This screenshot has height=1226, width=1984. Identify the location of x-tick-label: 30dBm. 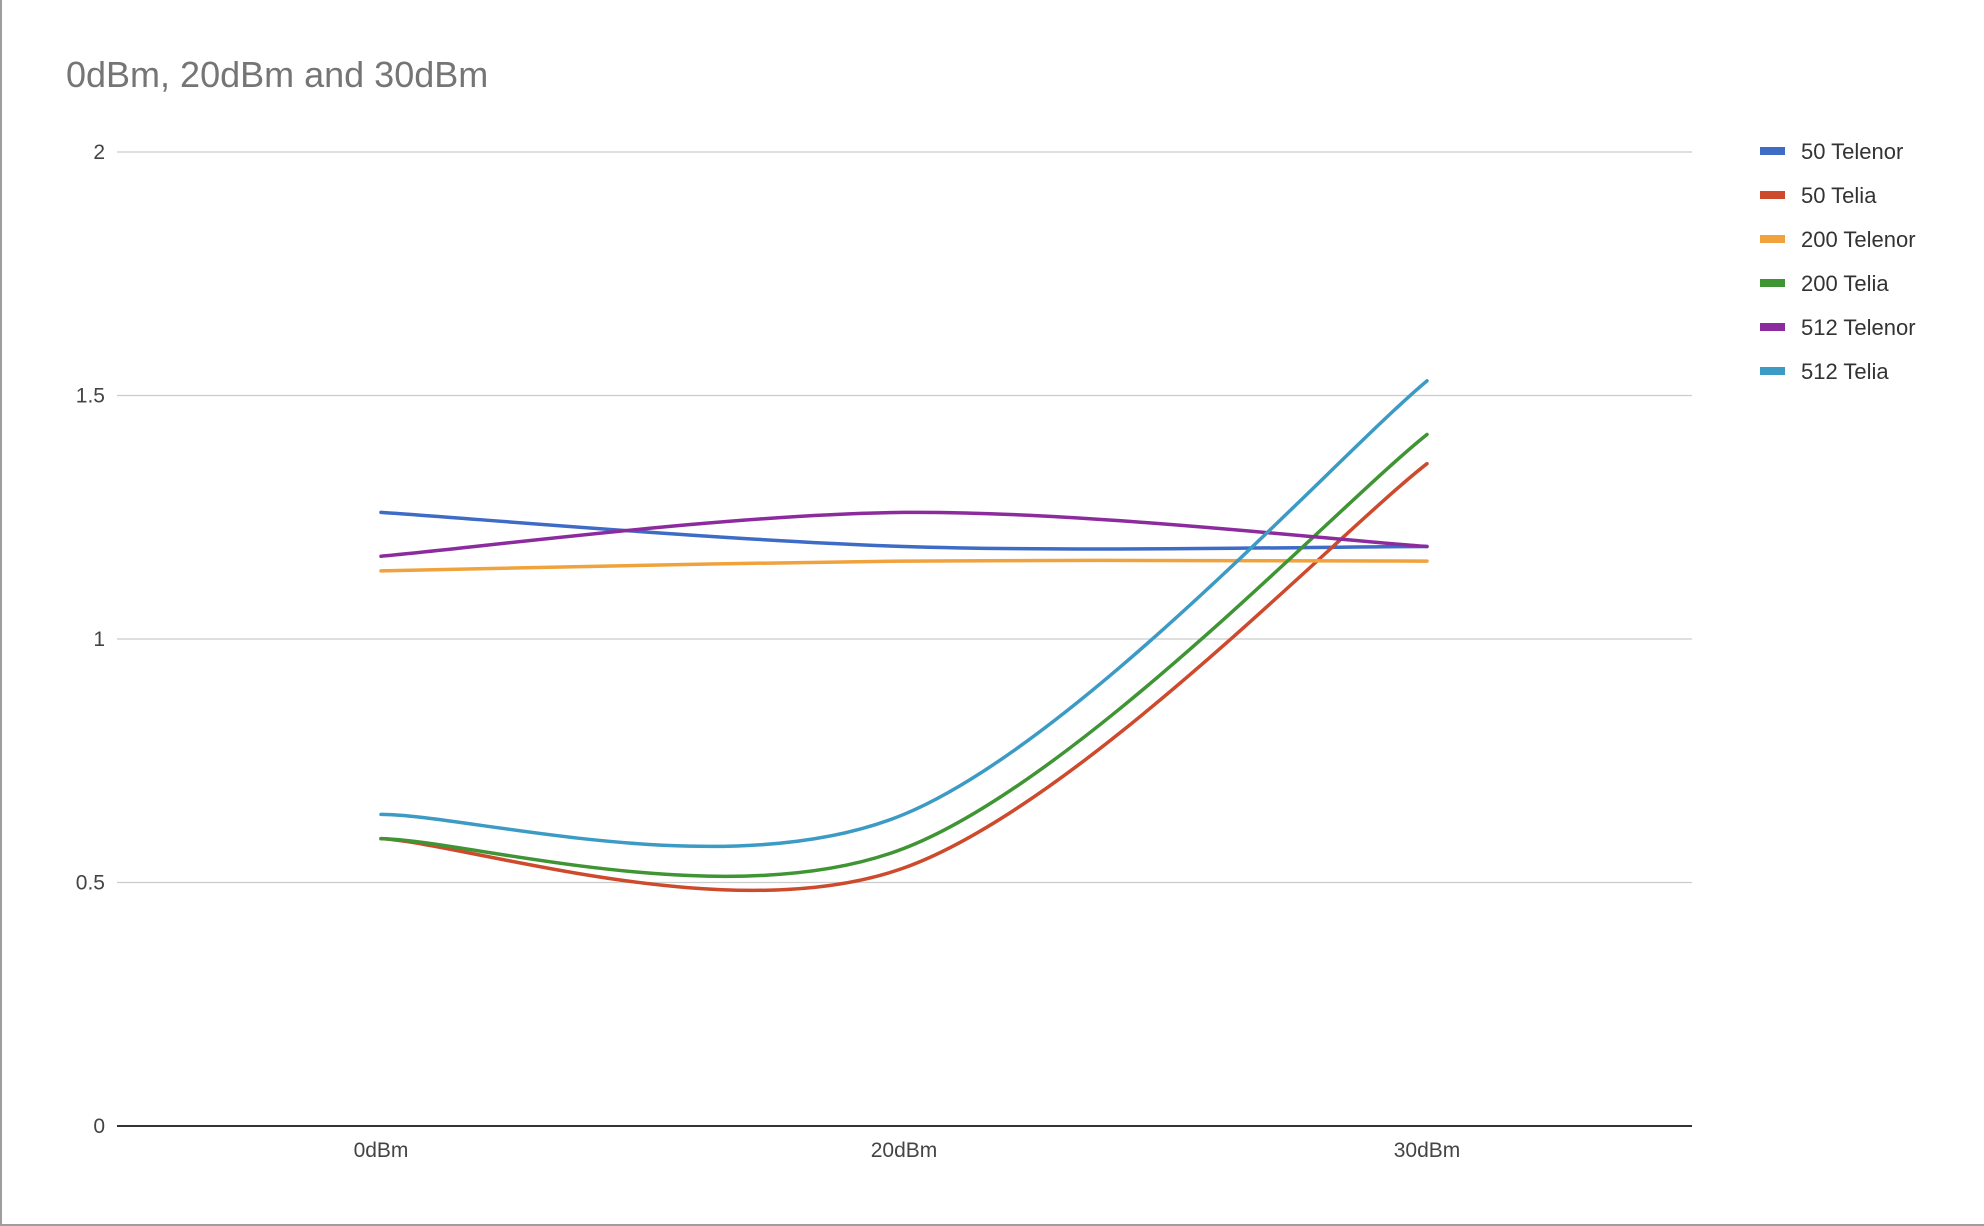
(1427, 1150).